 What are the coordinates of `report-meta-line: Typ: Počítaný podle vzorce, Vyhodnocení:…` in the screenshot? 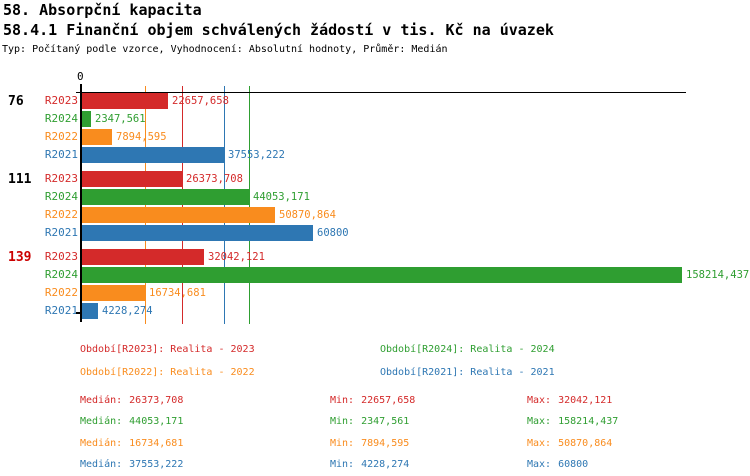 It's located at (225, 49).